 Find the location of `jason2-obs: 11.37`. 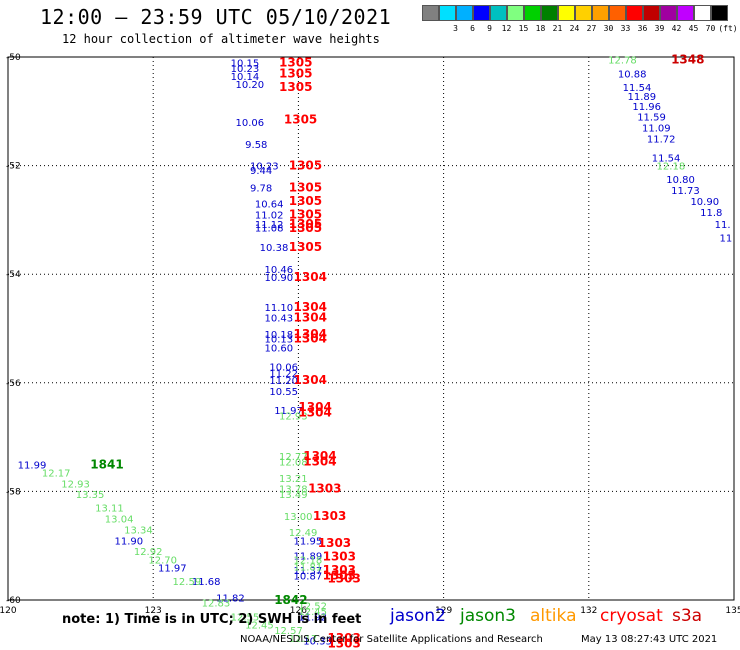

jason2-obs: 11.37 is located at coordinates (308, 571).